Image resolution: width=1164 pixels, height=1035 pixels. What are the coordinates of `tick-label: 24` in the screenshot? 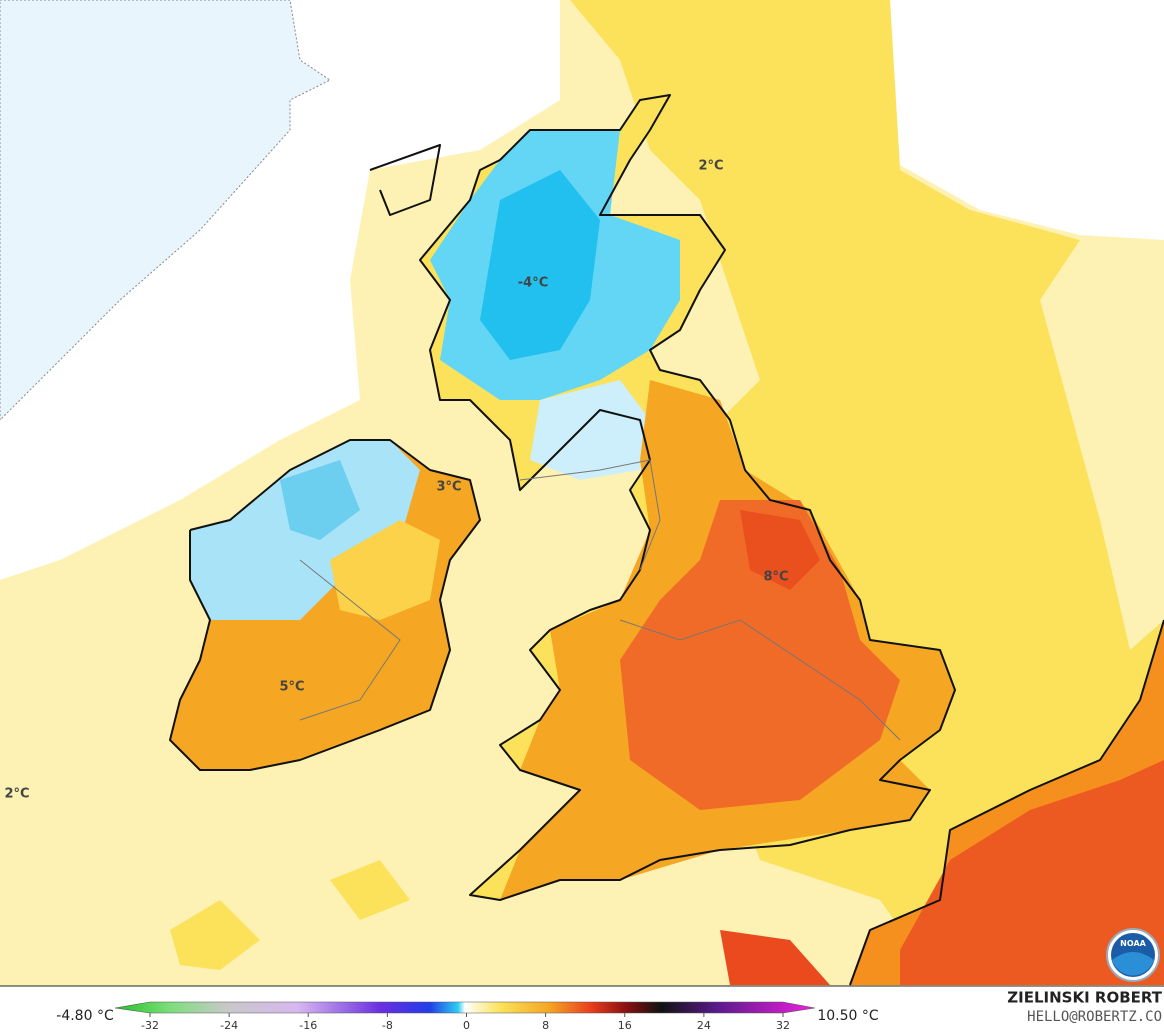 It's located at (704, 1025).